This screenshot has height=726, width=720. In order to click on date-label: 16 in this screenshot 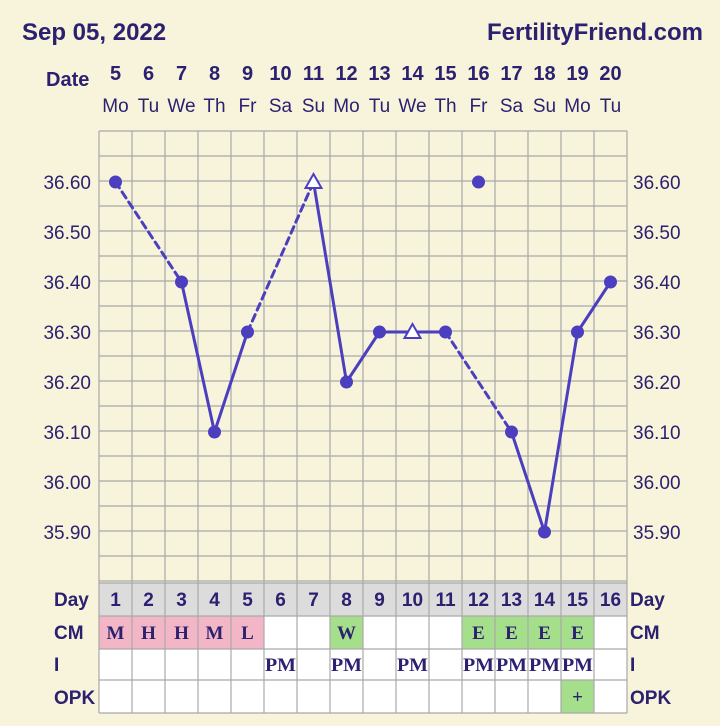, I will do `click(478, 74)`.